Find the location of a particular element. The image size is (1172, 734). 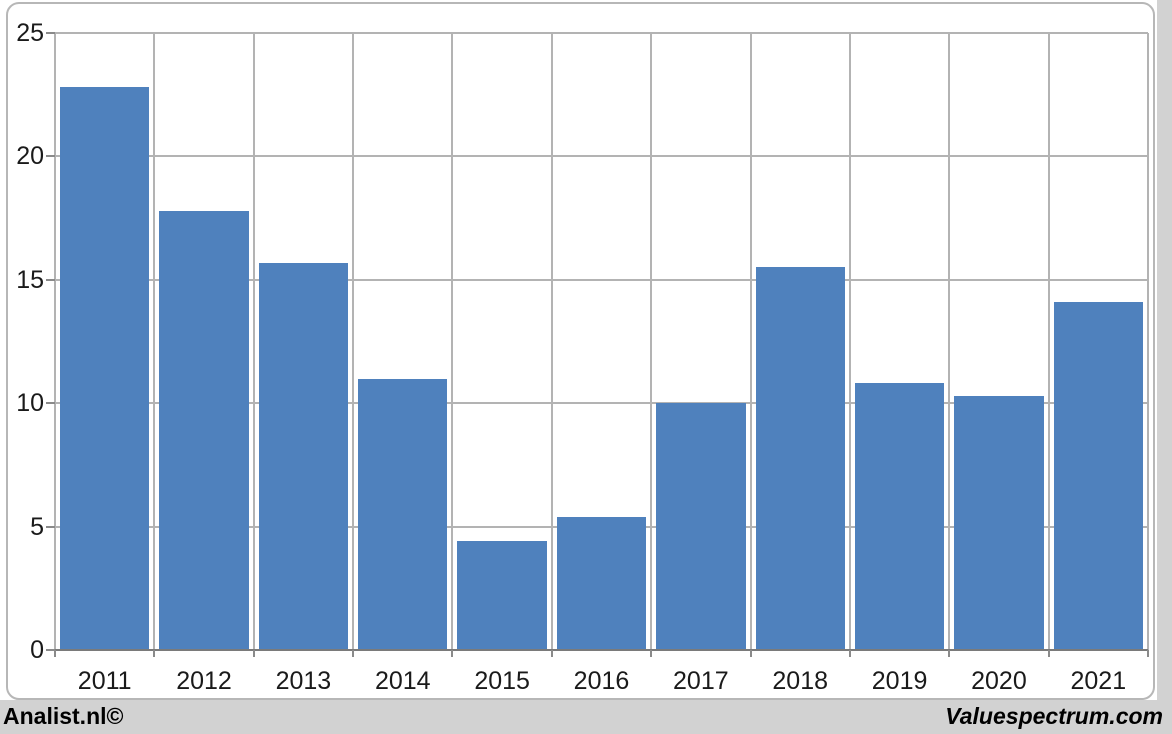

x-axis-label: 2017 is located at coordinates (701, 681).